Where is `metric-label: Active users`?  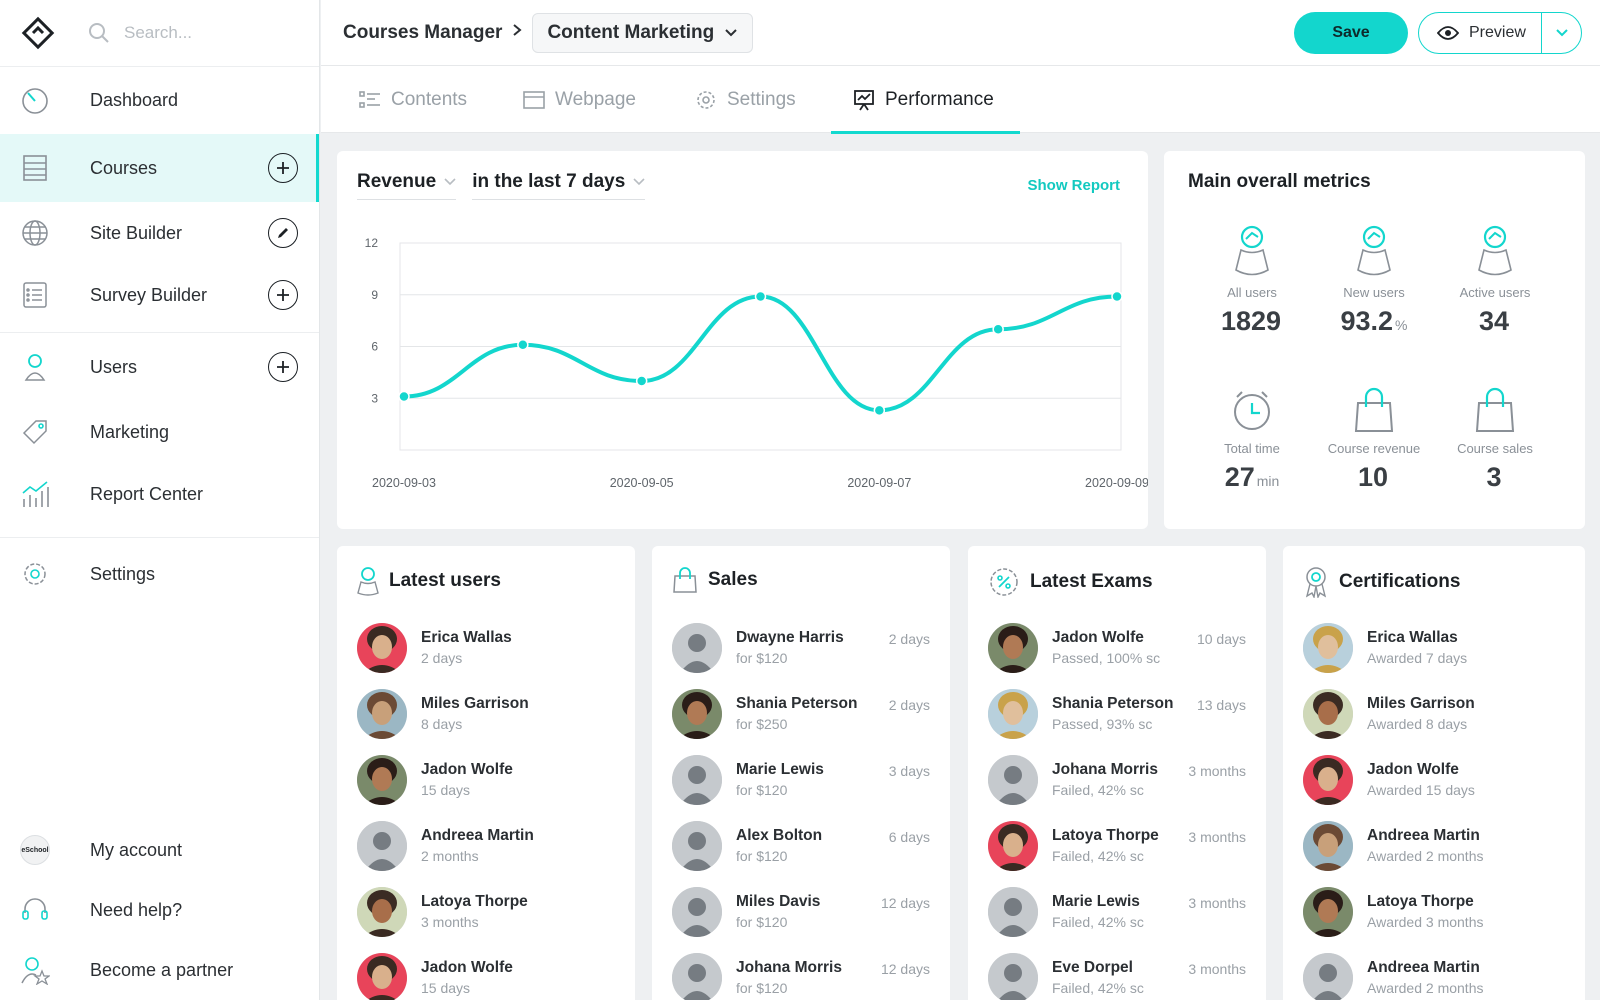 metric-label: Active users is located at coordinates (1495, 292).